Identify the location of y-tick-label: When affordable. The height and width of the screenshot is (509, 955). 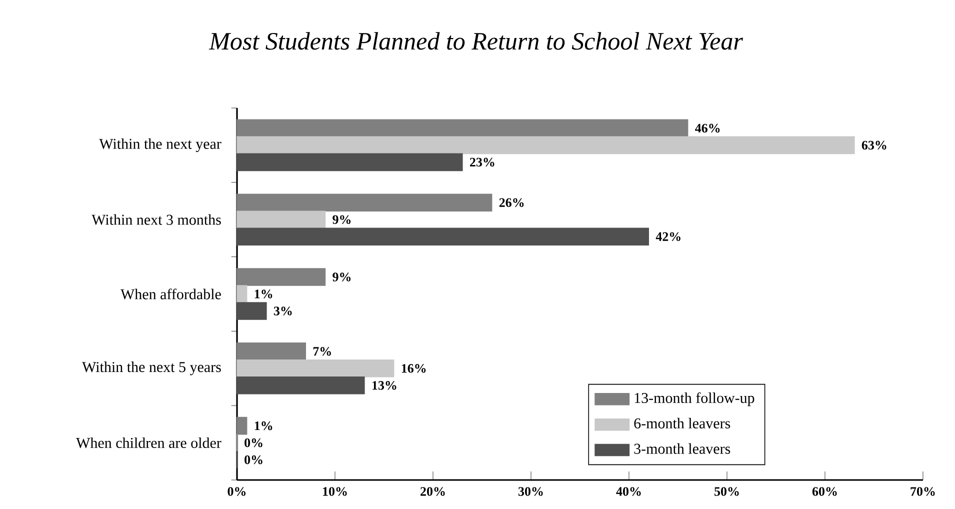
(170, 294).